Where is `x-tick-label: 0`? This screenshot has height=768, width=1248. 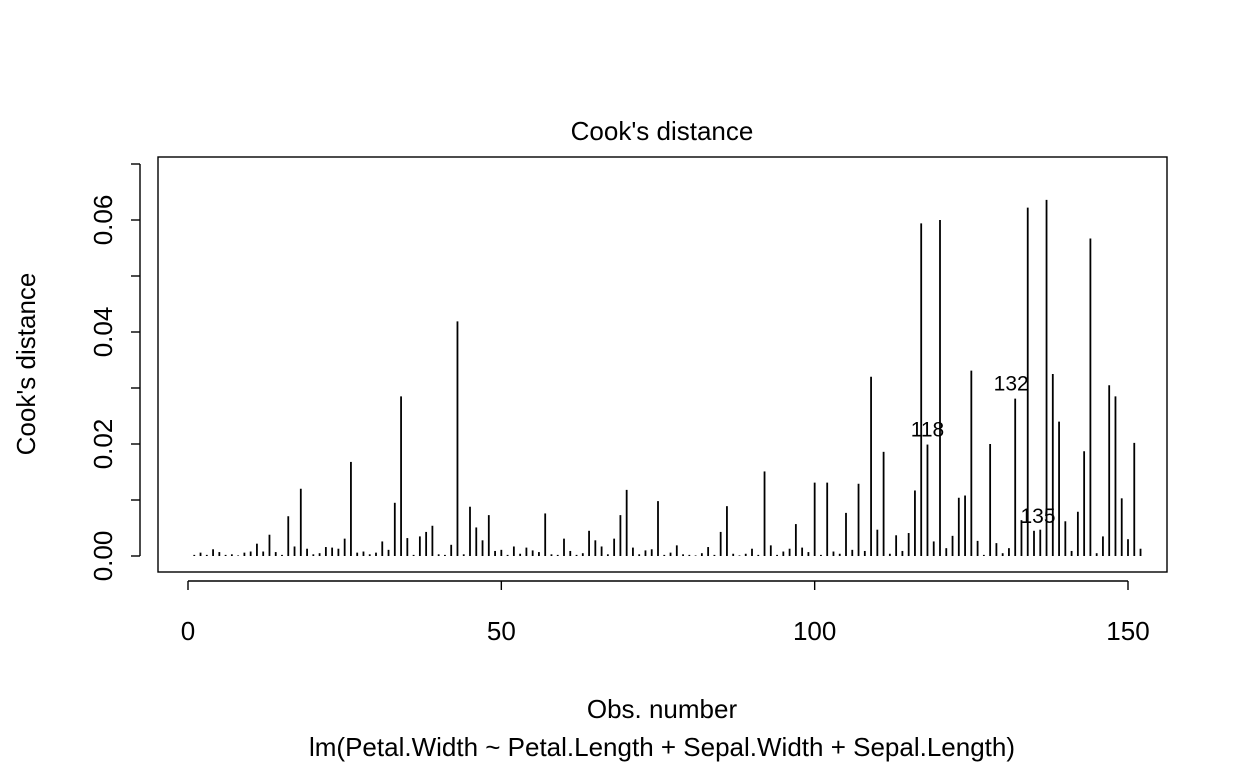
x-tick-label: 0 is located at coordinates (188, 631).